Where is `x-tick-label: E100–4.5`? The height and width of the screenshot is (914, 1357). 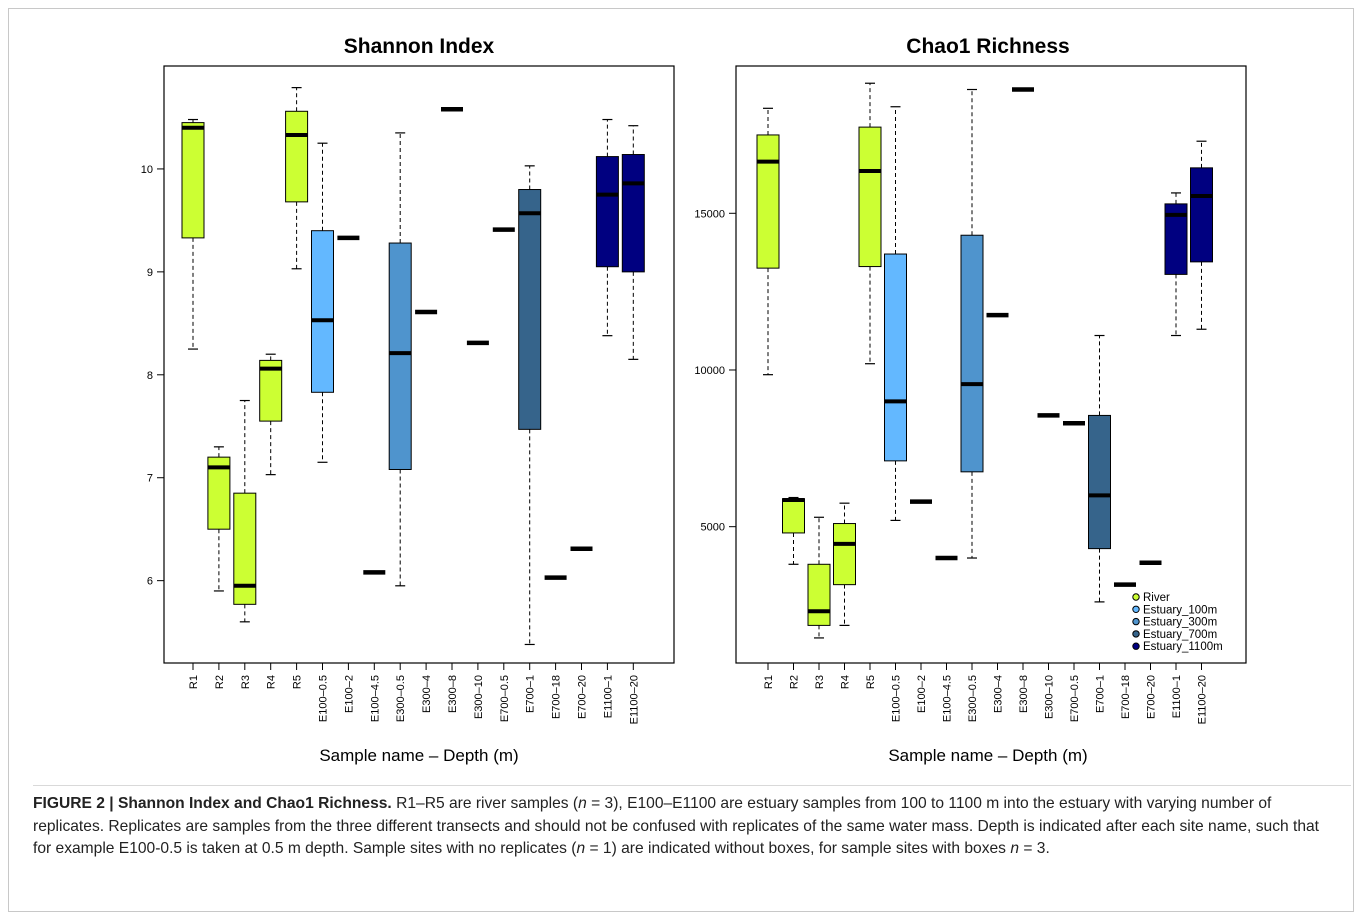
x-tick-label: E100–4.5 is located at coordinates (948, 698).